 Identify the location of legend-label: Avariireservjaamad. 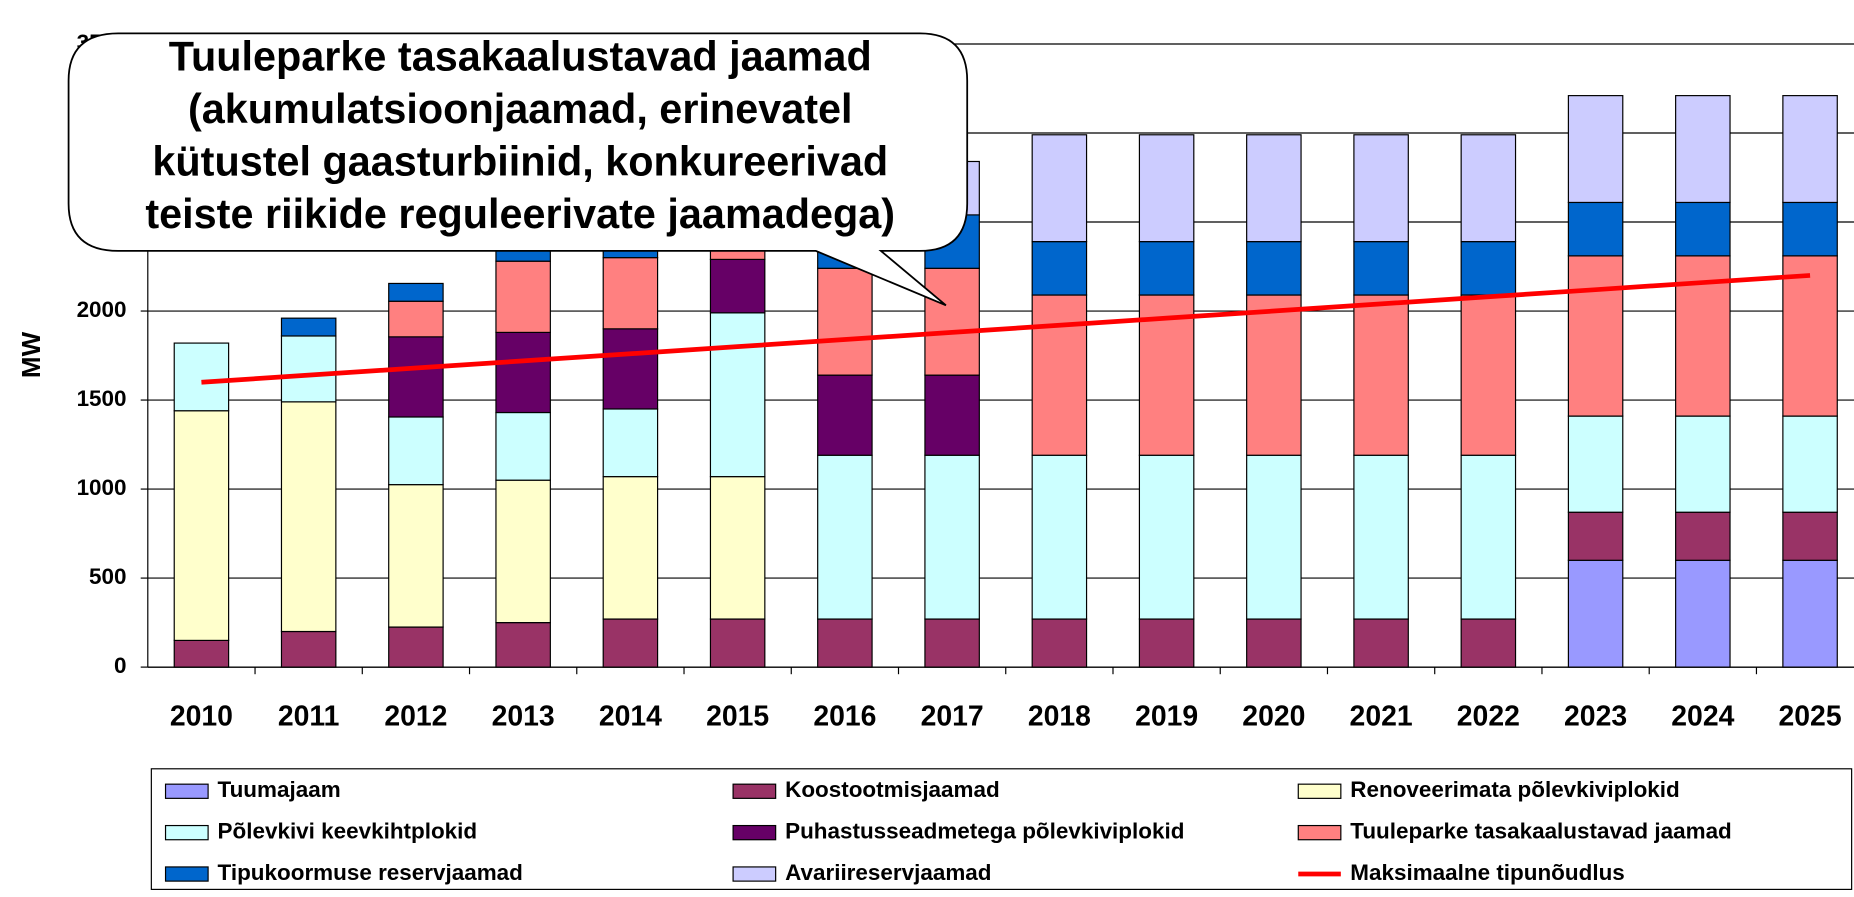
(888, 872).